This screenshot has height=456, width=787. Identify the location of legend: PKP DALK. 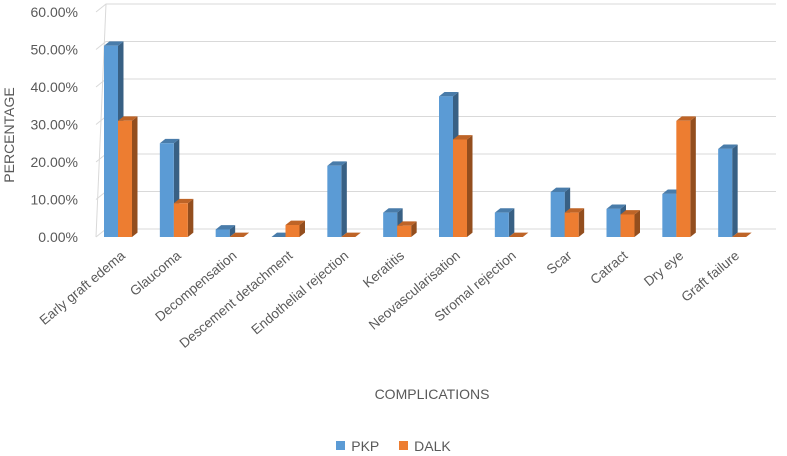
(393, 445).